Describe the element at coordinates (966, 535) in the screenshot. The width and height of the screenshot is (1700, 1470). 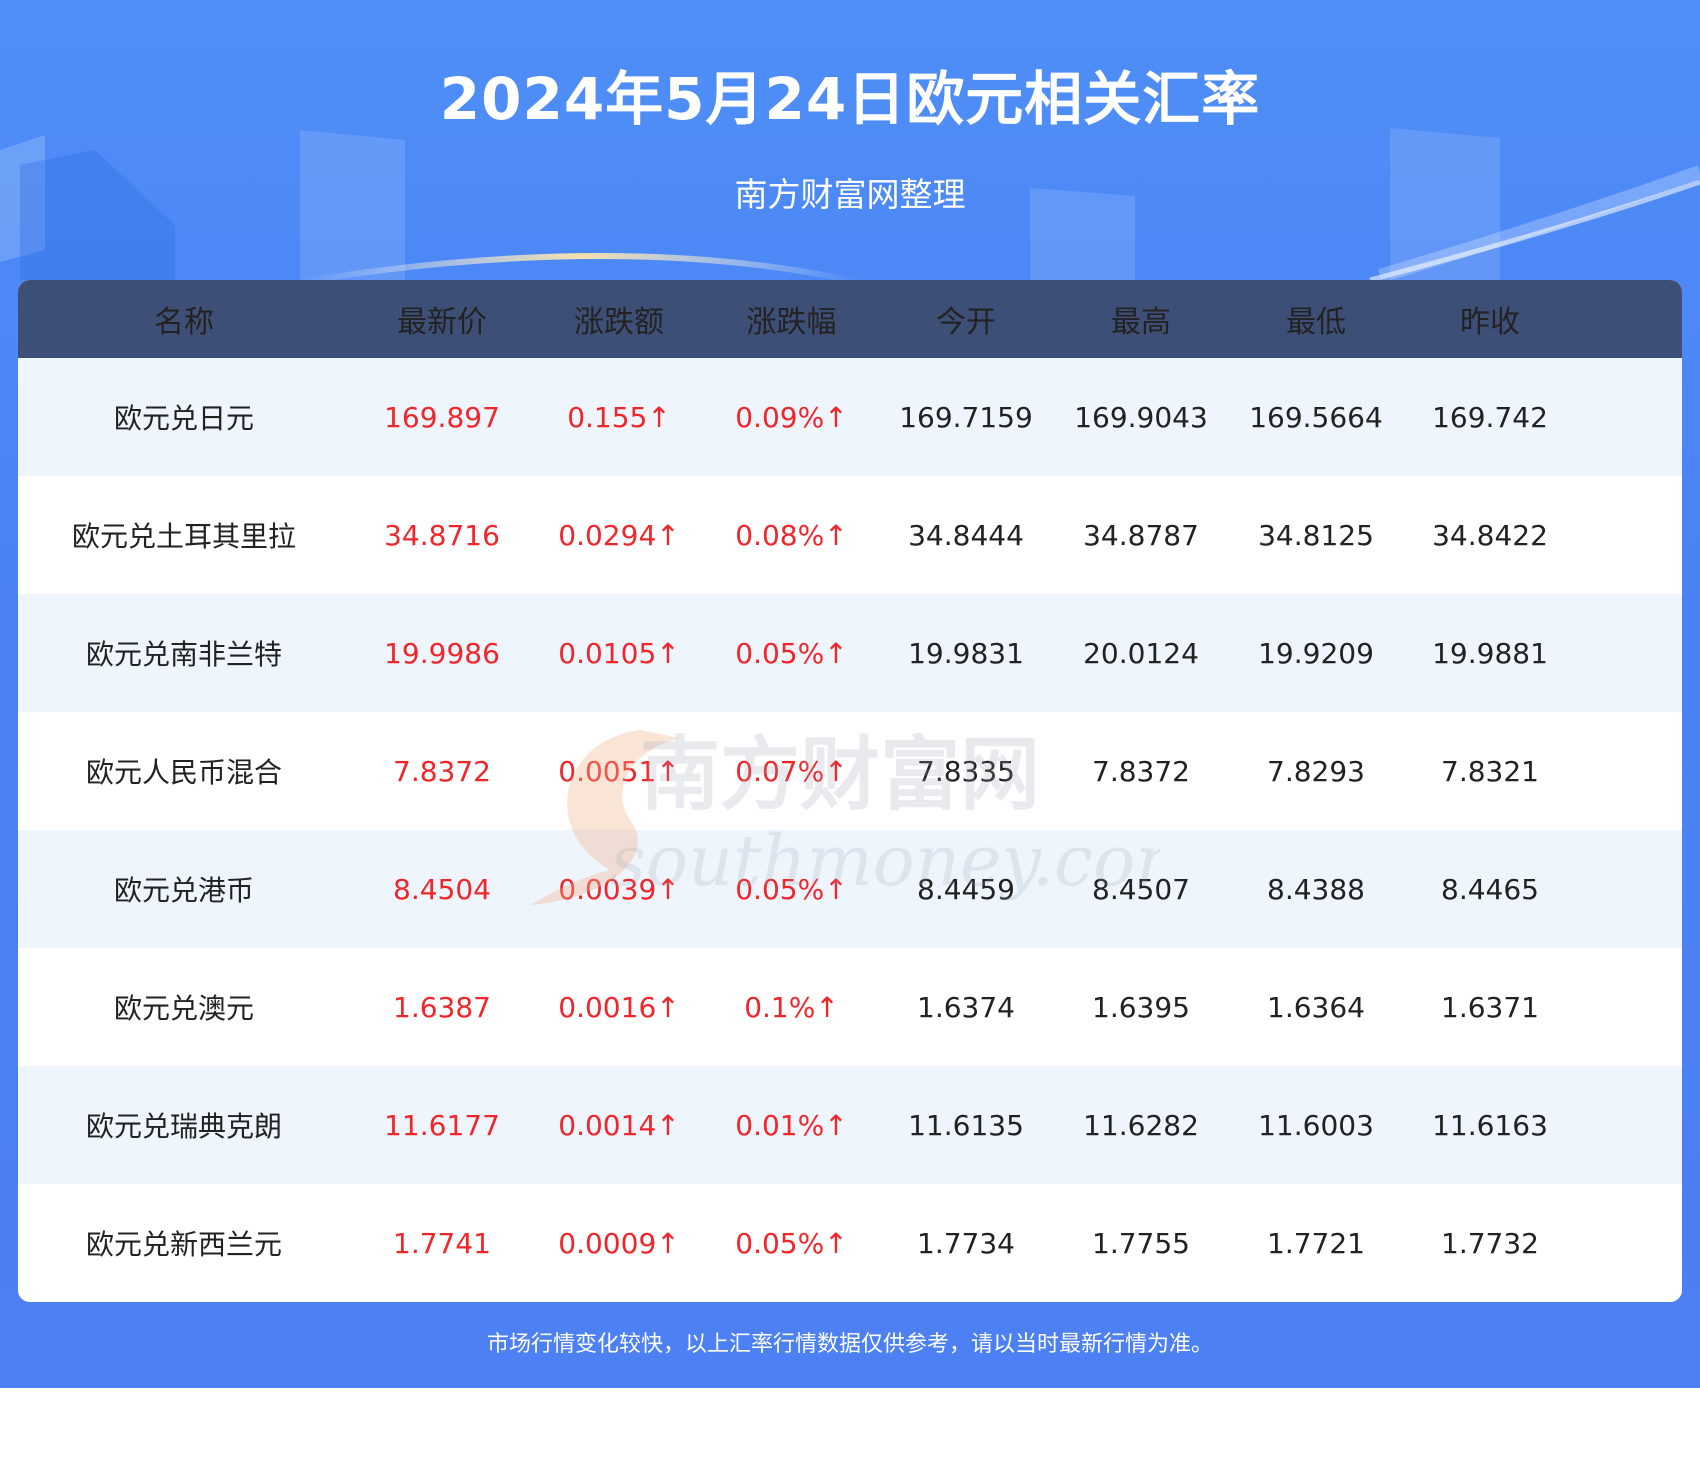
I see `open-price: 34.8444` at that location.